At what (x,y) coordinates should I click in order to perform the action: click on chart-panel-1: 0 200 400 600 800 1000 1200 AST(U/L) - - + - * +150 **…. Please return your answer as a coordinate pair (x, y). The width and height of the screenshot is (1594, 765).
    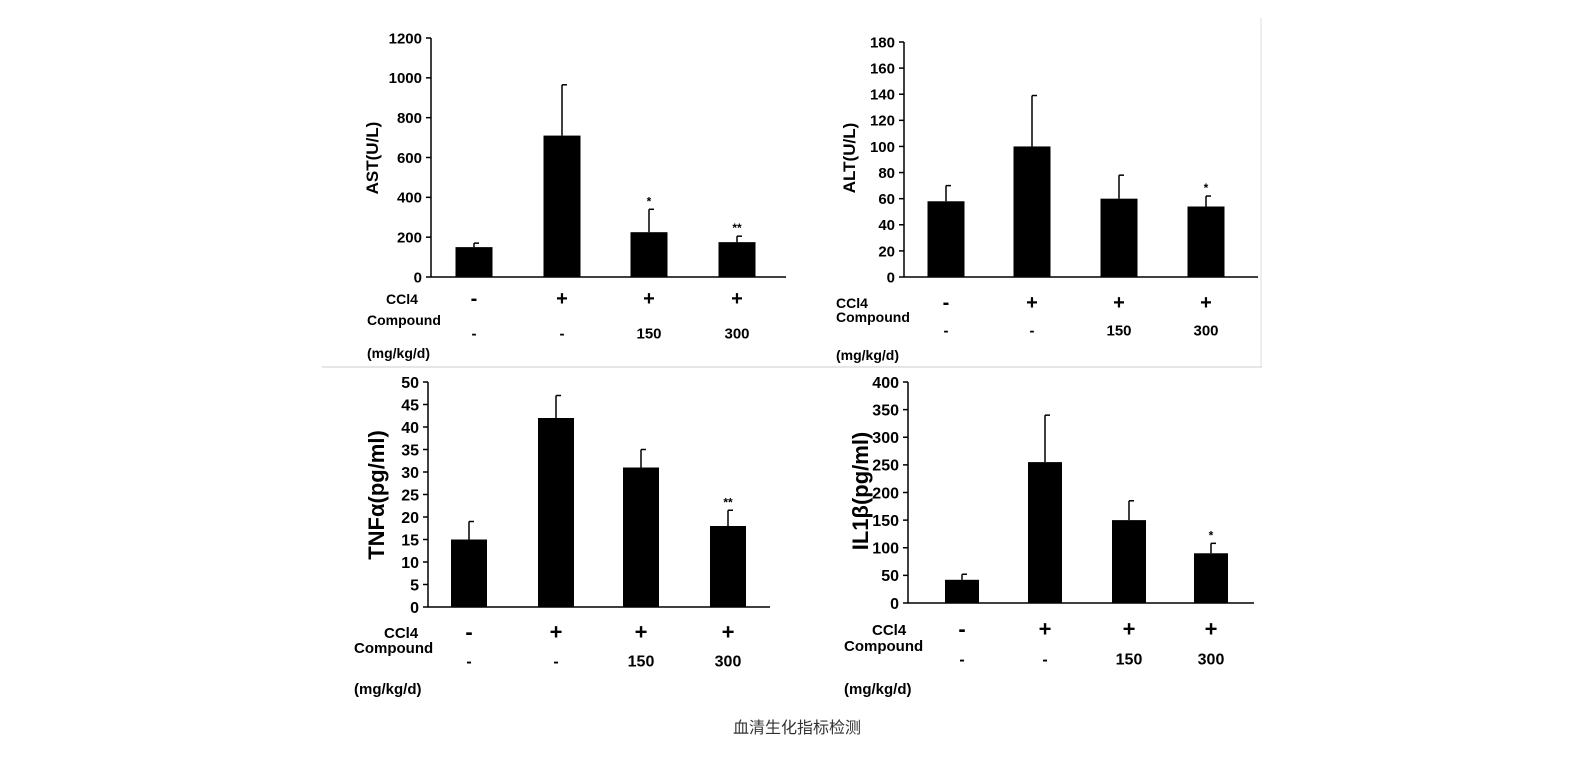
    Looking at the image, I should click on (574, 195).